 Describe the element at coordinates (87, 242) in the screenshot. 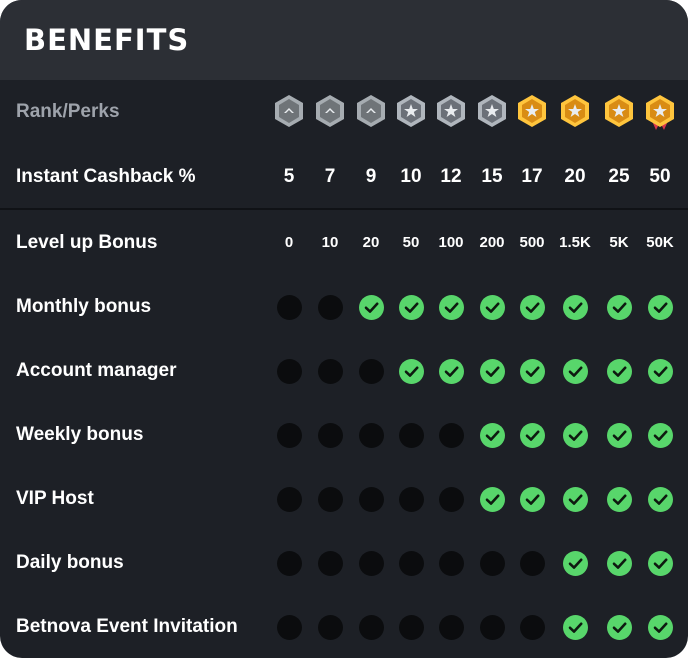

I see `levelup-label: Level up Bonus` at that location.